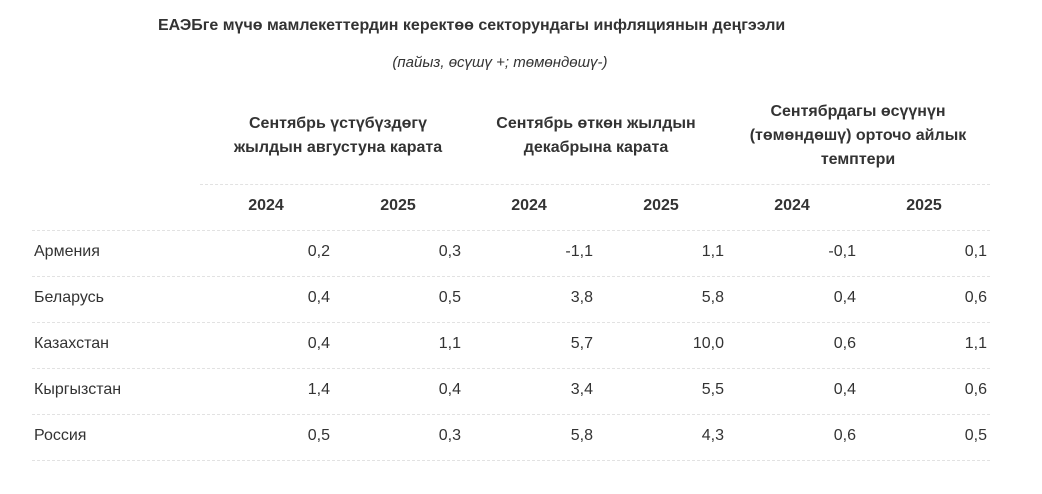  Describe the element at coordinates (858, 159) in the screenshot. I see `column-group-header-3-line-3: темптери` at that location.